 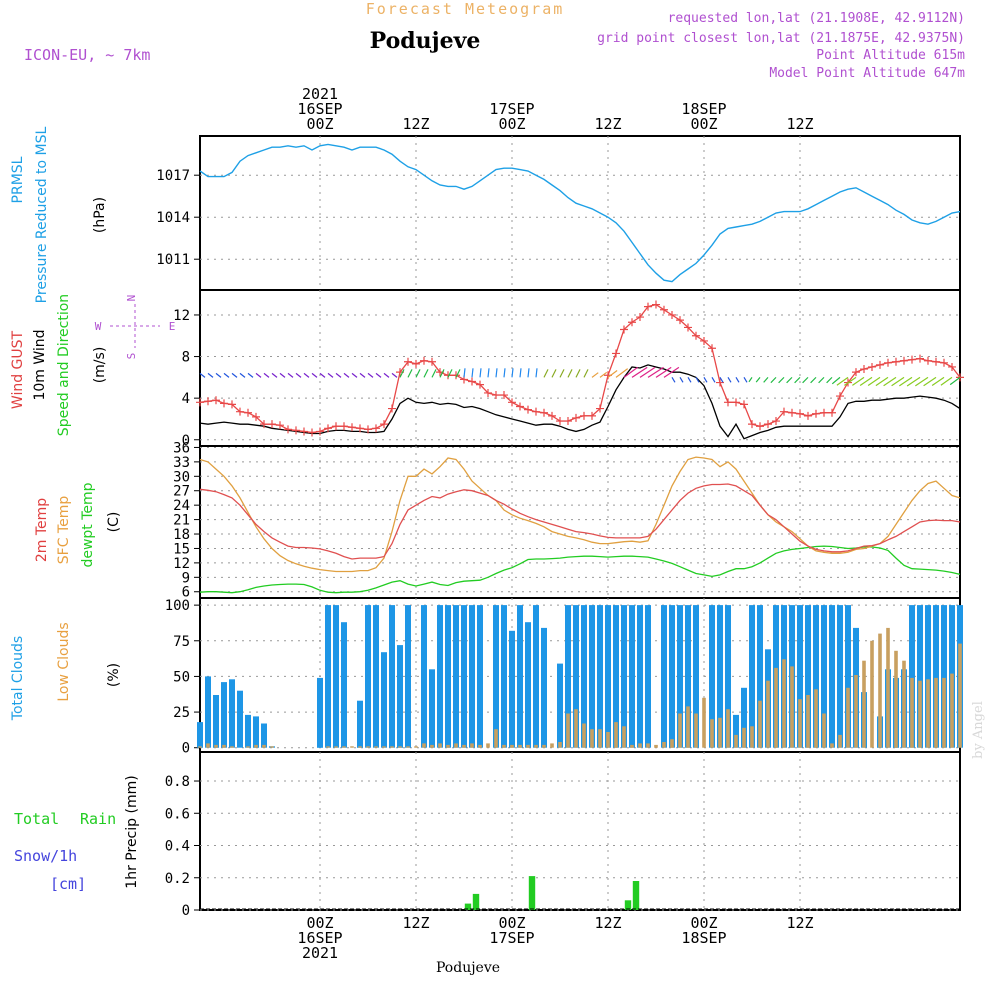 What do you see at coordinates (319, 938) in the screenshot?
I see `bottom-time-label: 16SEP` at bounding box center [319, 938].